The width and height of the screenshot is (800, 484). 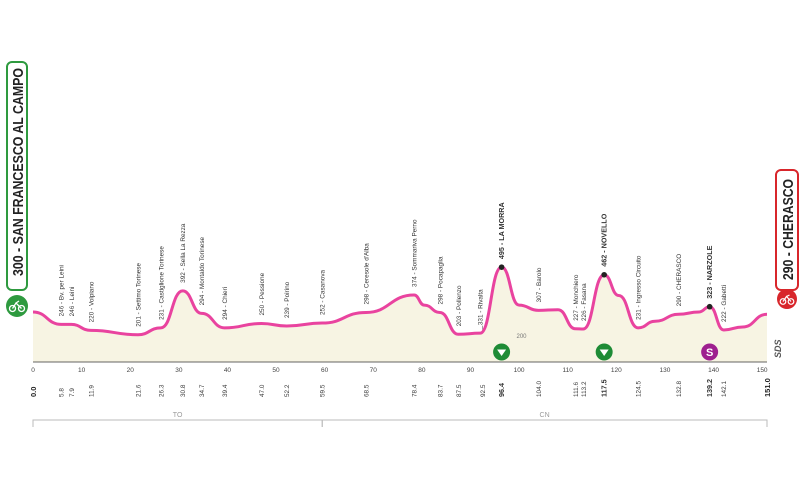 What do you see at coordinates (415, 253) in the screenshot?
I see `waypoint-label: 374 - Sommariva Perno` at bounding box center [415, 253].